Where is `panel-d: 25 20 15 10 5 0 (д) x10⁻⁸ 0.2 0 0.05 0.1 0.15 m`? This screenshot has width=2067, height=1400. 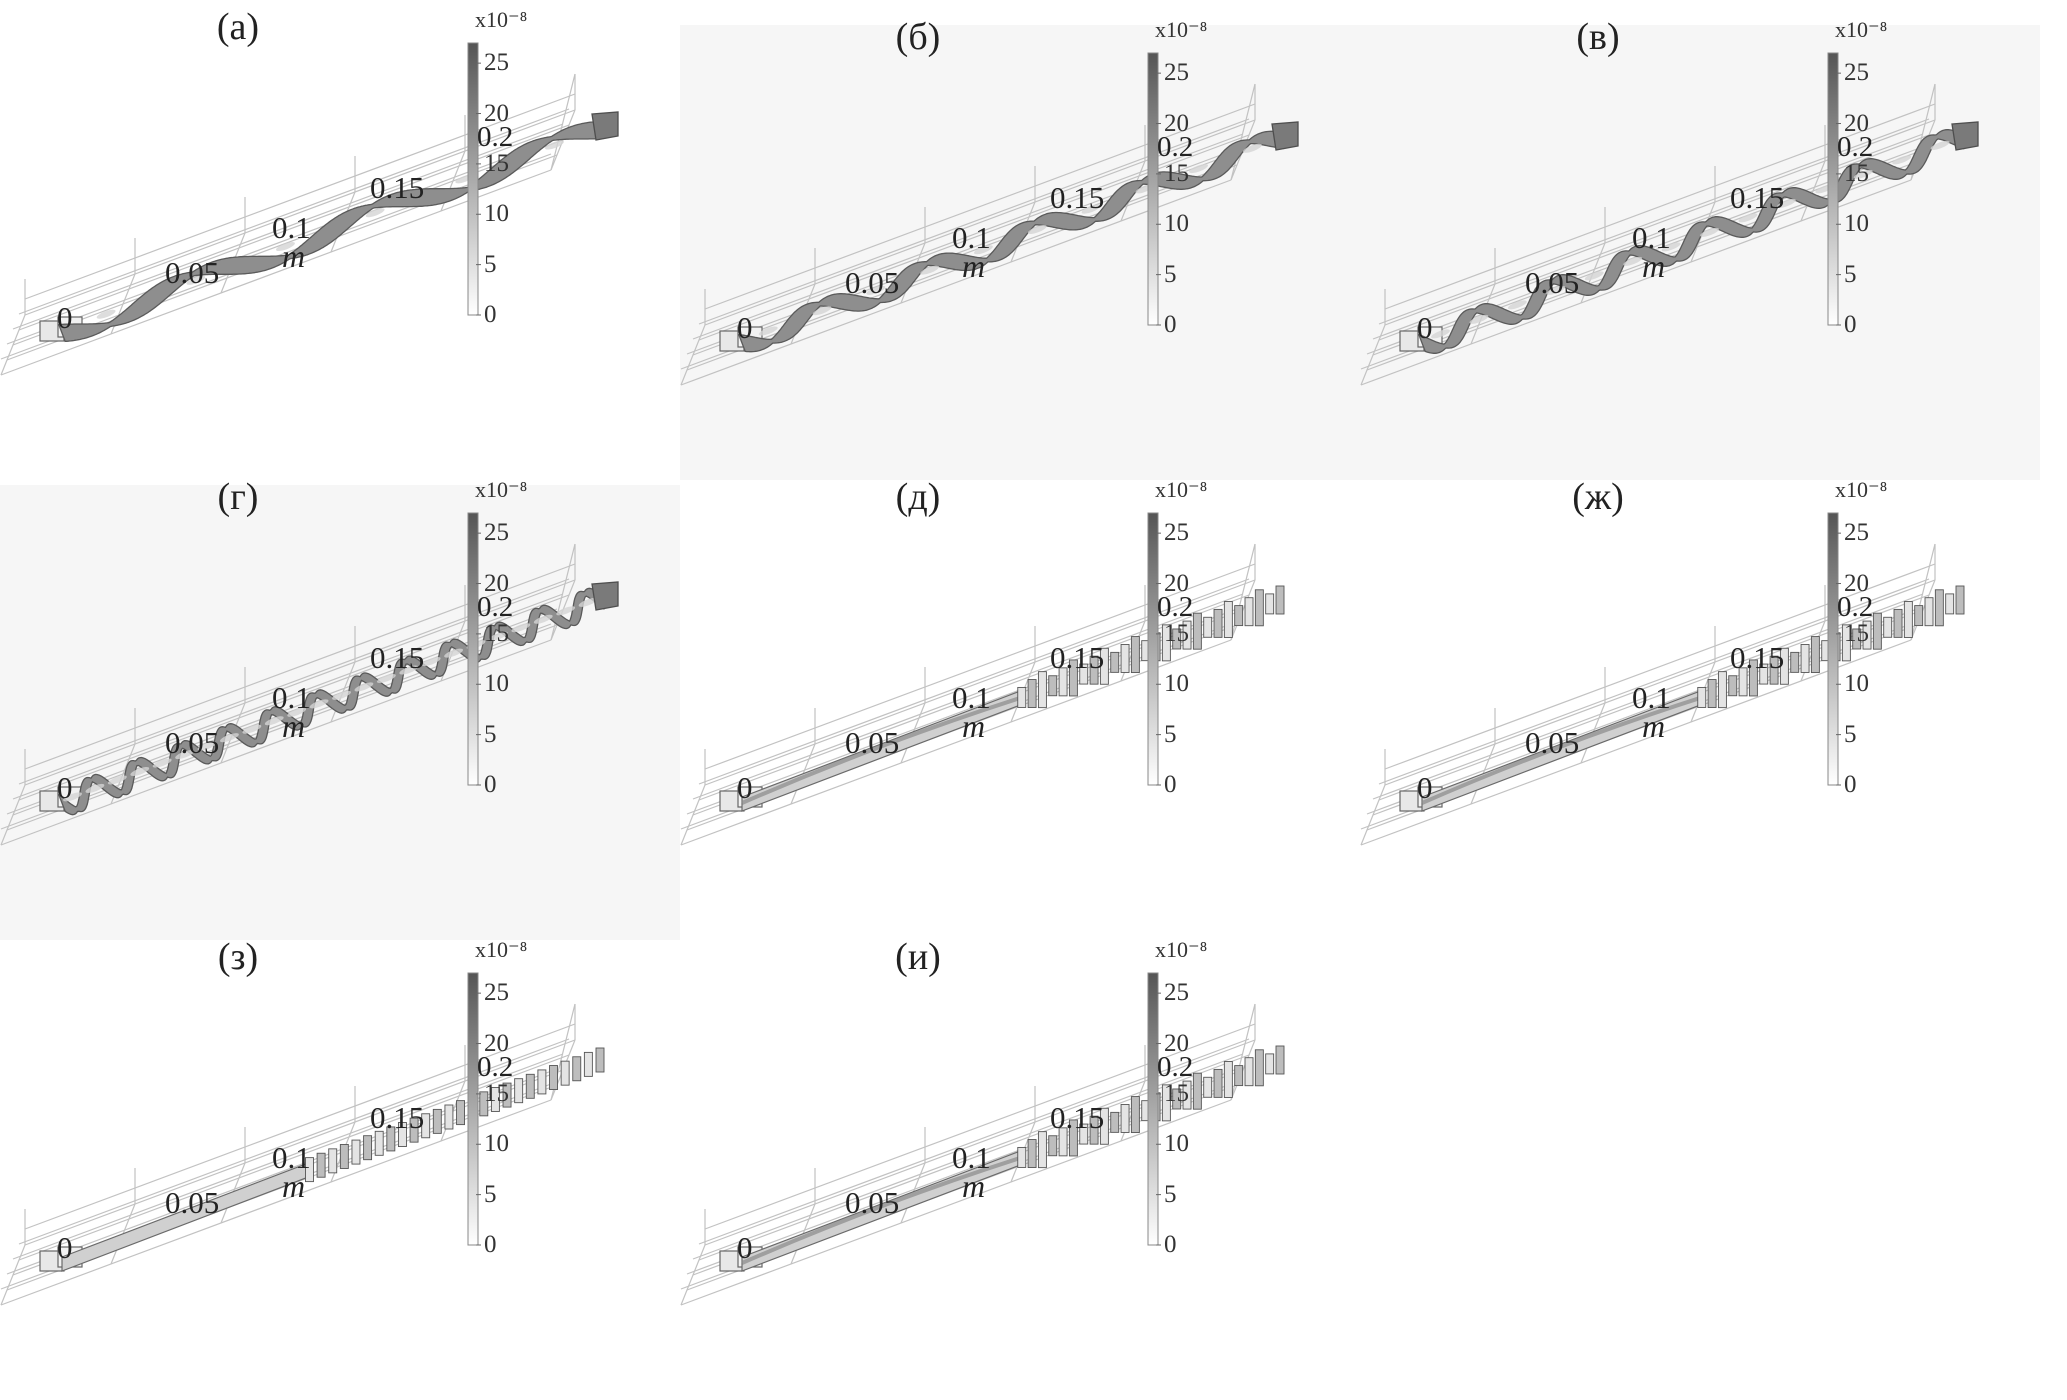 panel-d: 25 20 15 10 5 0 (д) x10⁻⁸ 0.2 0 0.05 0.1 0.15 m is located at coordinates (1020, 708).